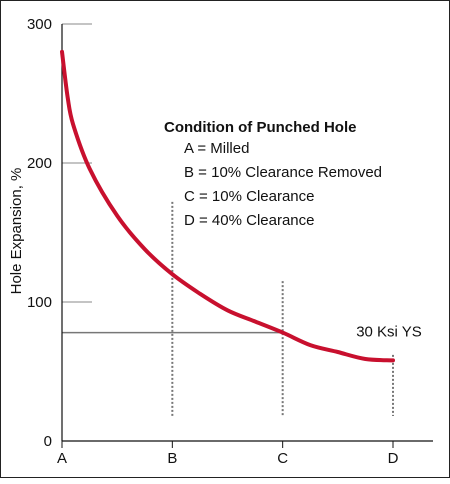  I want to click on y-tick-label: 200, so click(39, 163).